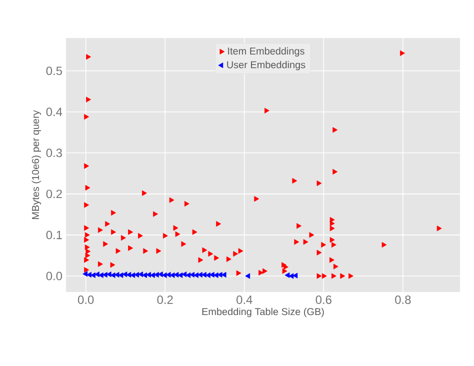 This screenshot has width=474, height=366. I want to click on y-tick-label: 0.4, so click(54, 112).